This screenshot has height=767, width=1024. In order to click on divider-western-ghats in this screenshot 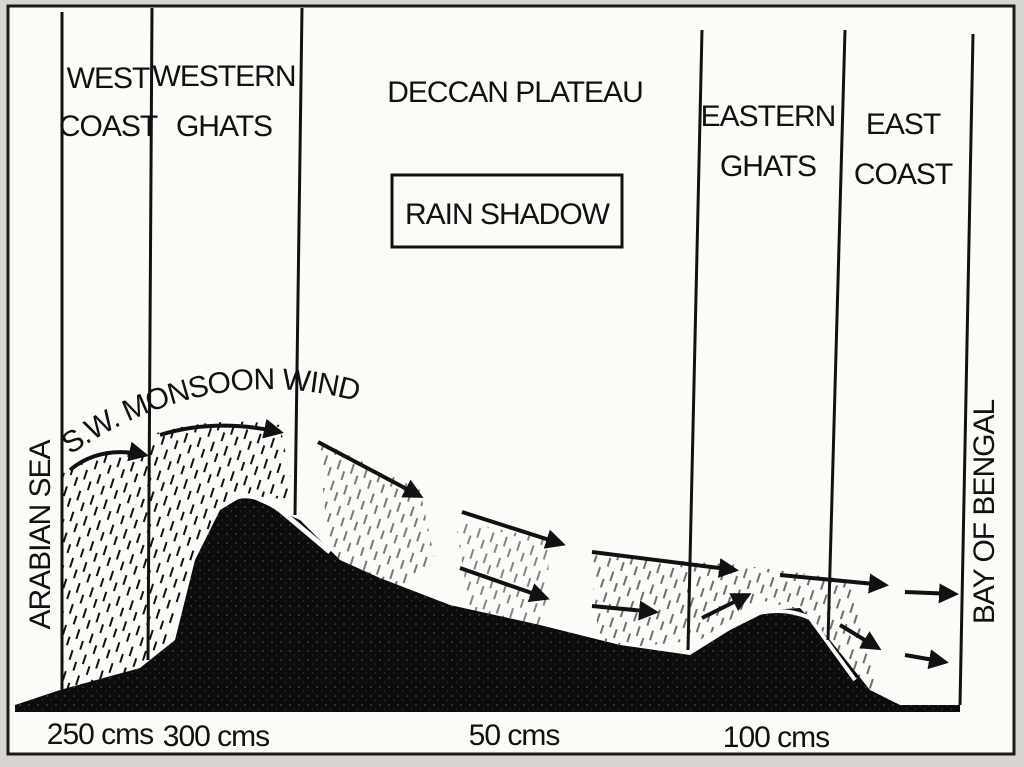, I will do `click(298, 261)`.